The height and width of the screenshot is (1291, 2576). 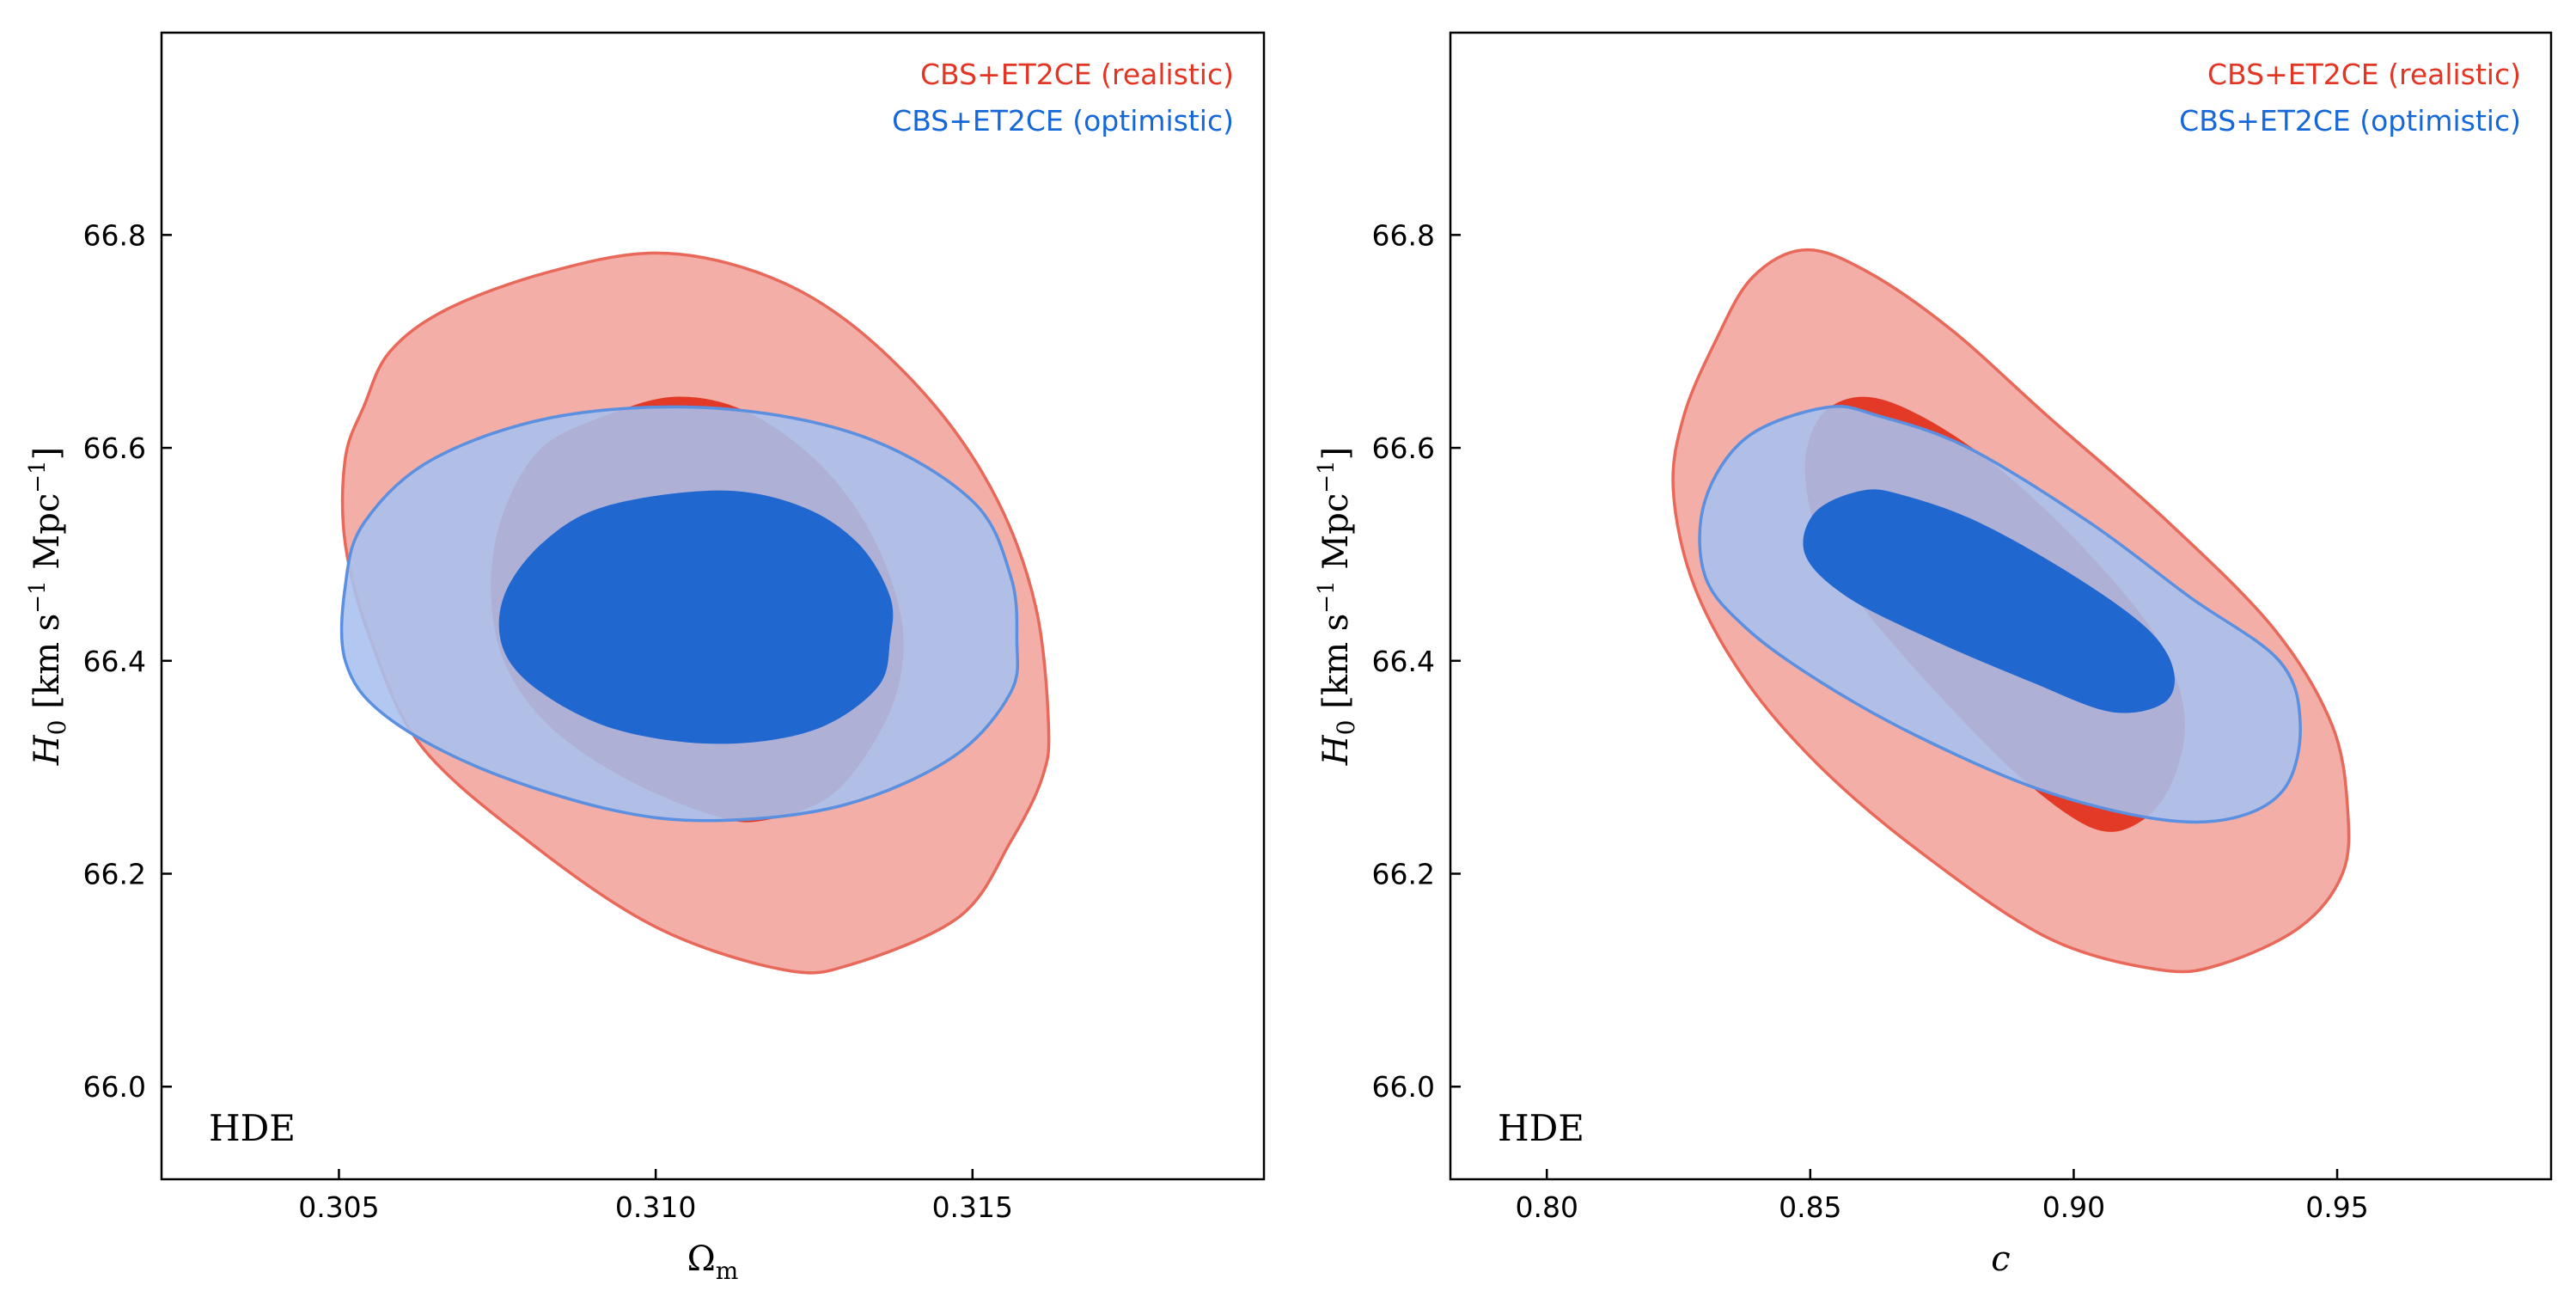 What do you see at coordinates (655, 1207) in the screenshot?
I see `x-tick-label: 0.310` at bounding box center [655, 1207].